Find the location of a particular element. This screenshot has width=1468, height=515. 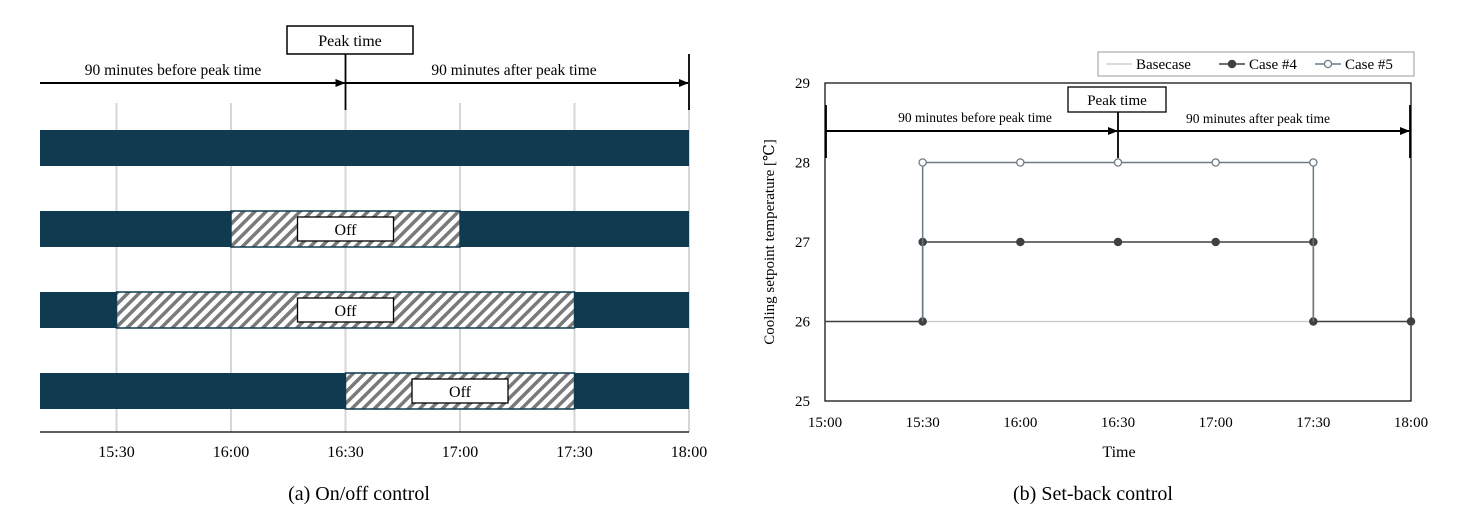

b-x-tick-label-6: 18:00 is located at coordinates (1411, 423).